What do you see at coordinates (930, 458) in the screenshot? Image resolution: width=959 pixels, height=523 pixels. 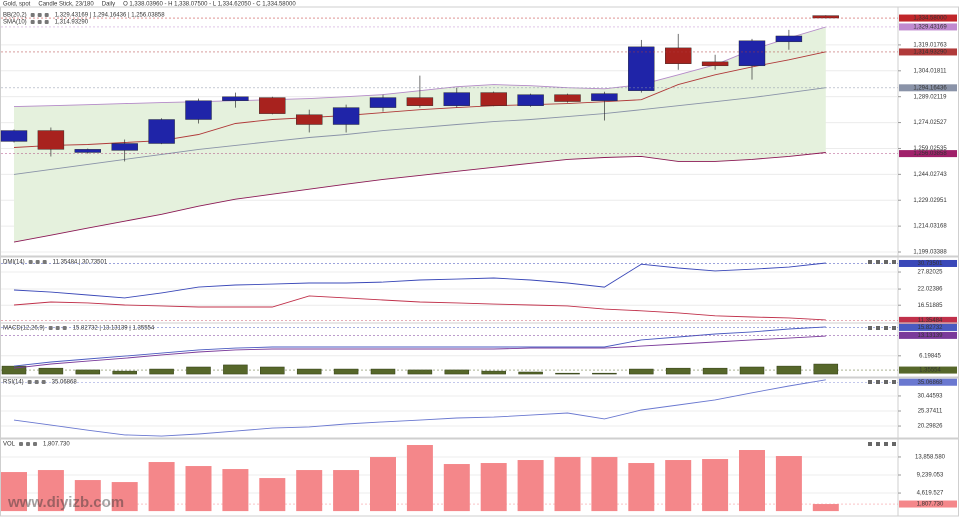 I see `y-tick-label: 13,858.580` at bounding box center [930, 458].